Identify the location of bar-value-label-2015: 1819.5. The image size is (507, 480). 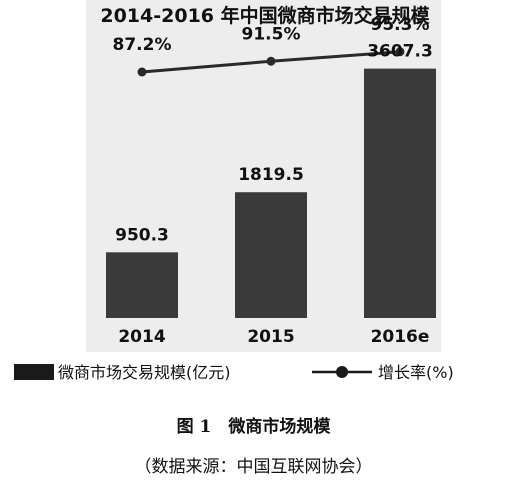
(271, 175).